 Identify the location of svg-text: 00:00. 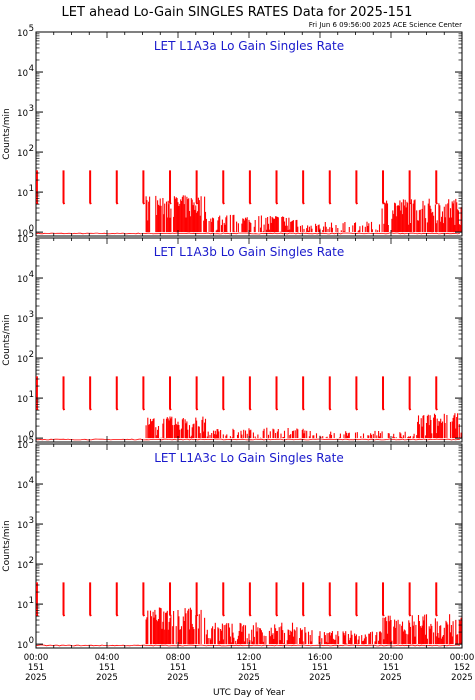
(462, 658).